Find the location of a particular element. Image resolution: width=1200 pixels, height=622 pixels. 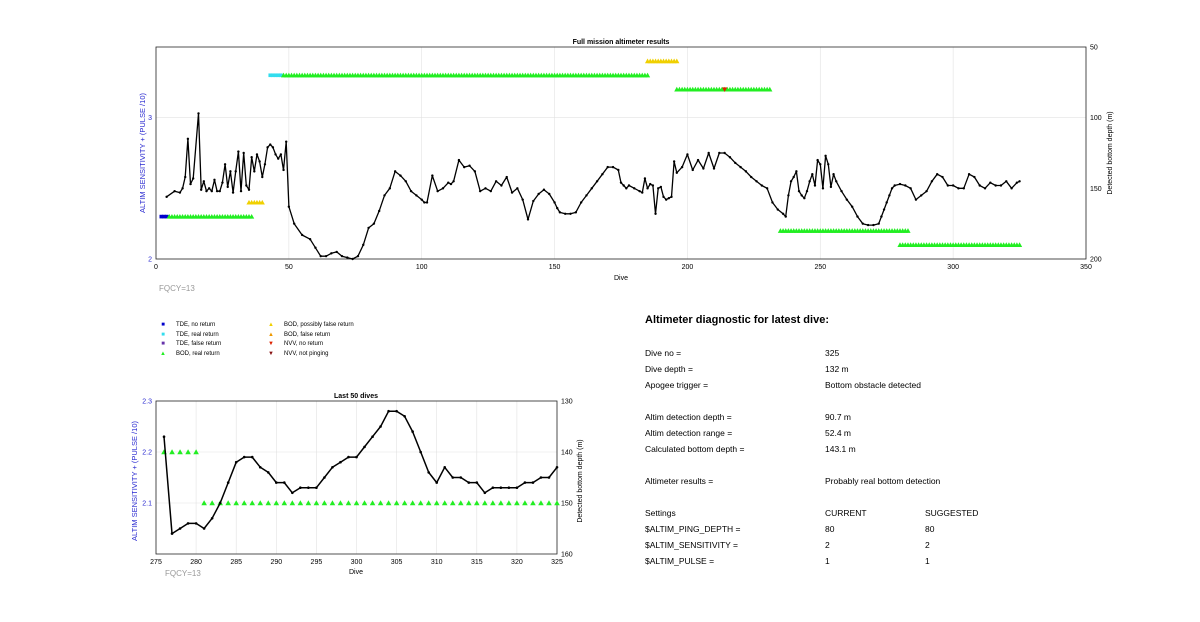

diag-row-dive-depth: Dive depth = 132 m is located at coordinates (915, 370).